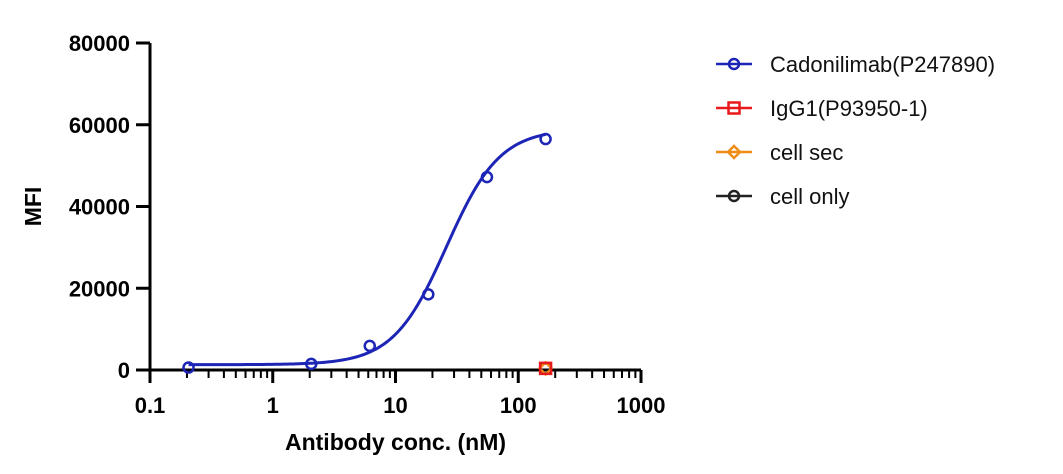  I want to click on legend-label: IgG1(P93950-1), so click(849, 108).